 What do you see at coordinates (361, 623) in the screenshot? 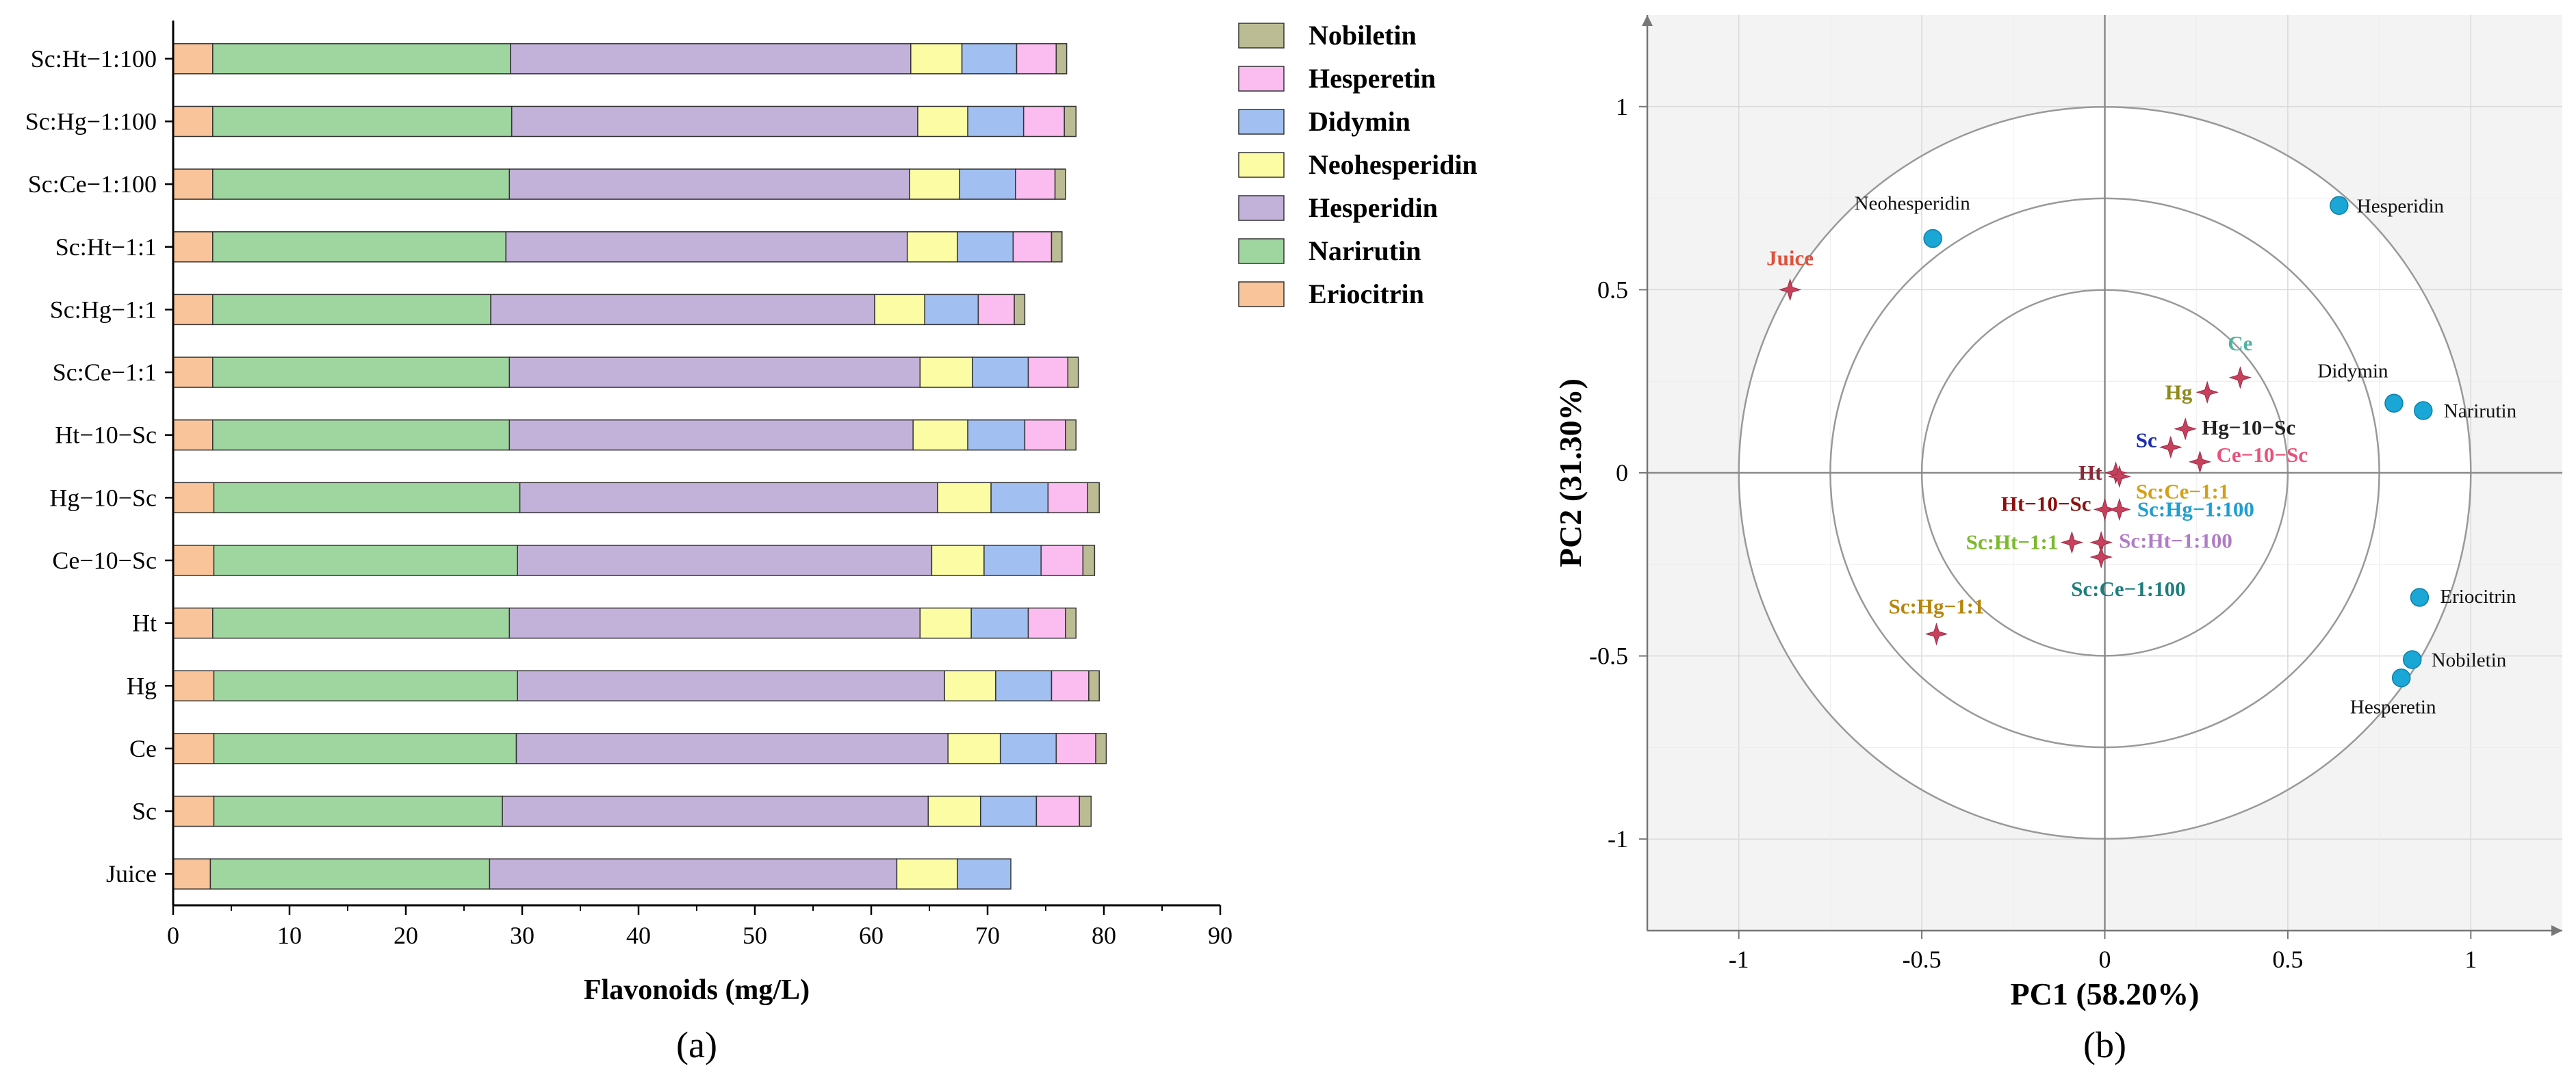
I see `bar-ht-narirutin` at bounding box center [361, 623].